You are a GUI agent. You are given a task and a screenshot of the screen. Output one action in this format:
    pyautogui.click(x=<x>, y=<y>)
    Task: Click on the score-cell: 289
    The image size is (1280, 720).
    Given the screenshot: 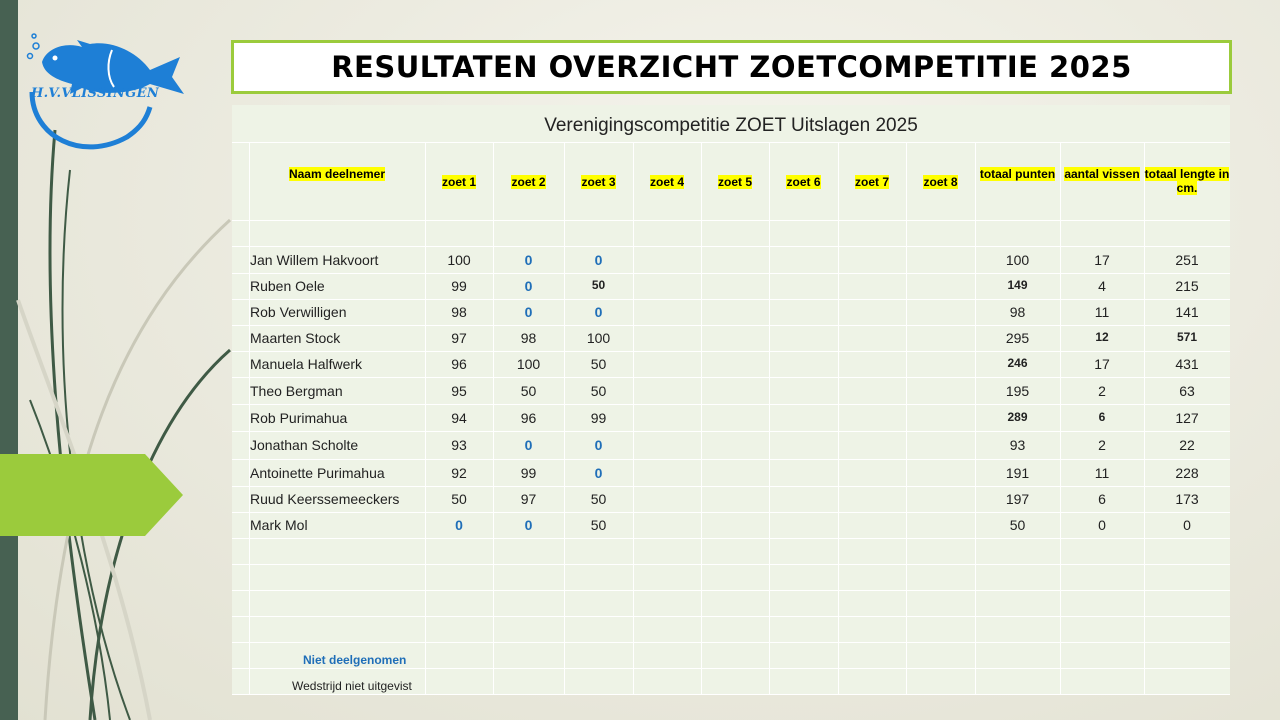 What is the action you would take?
    pyautogui.click(x=1017, y=416)
    